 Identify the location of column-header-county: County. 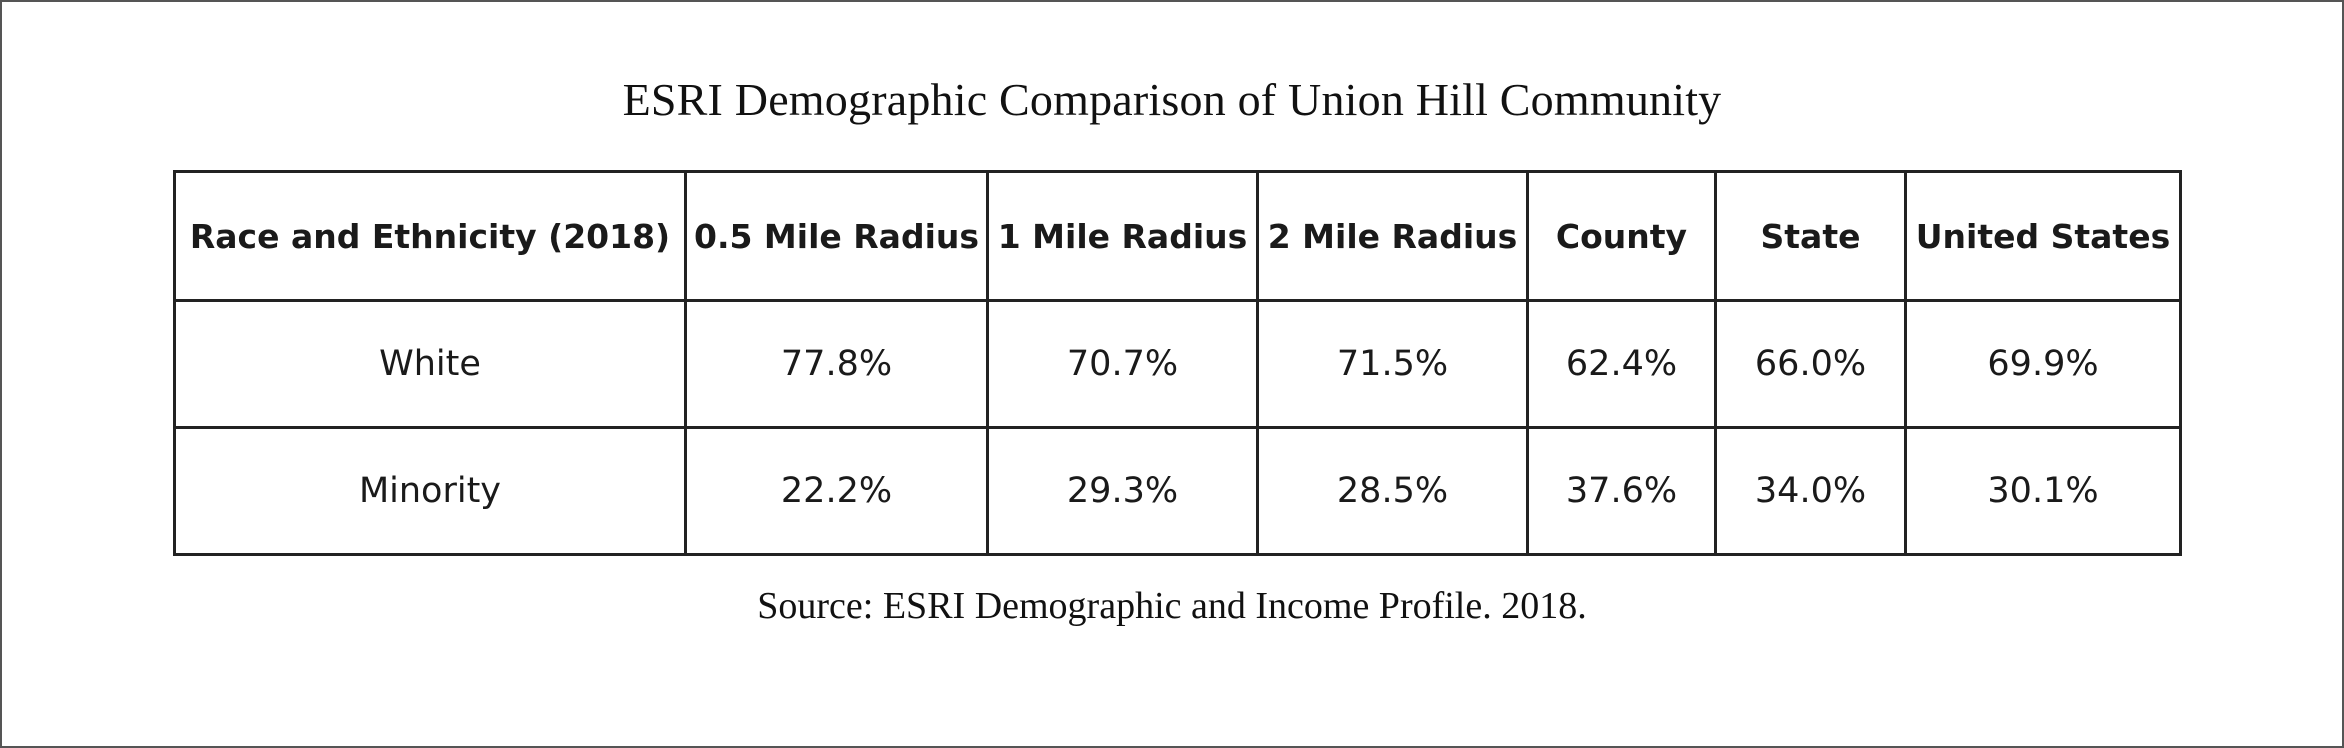
(1621, 236).